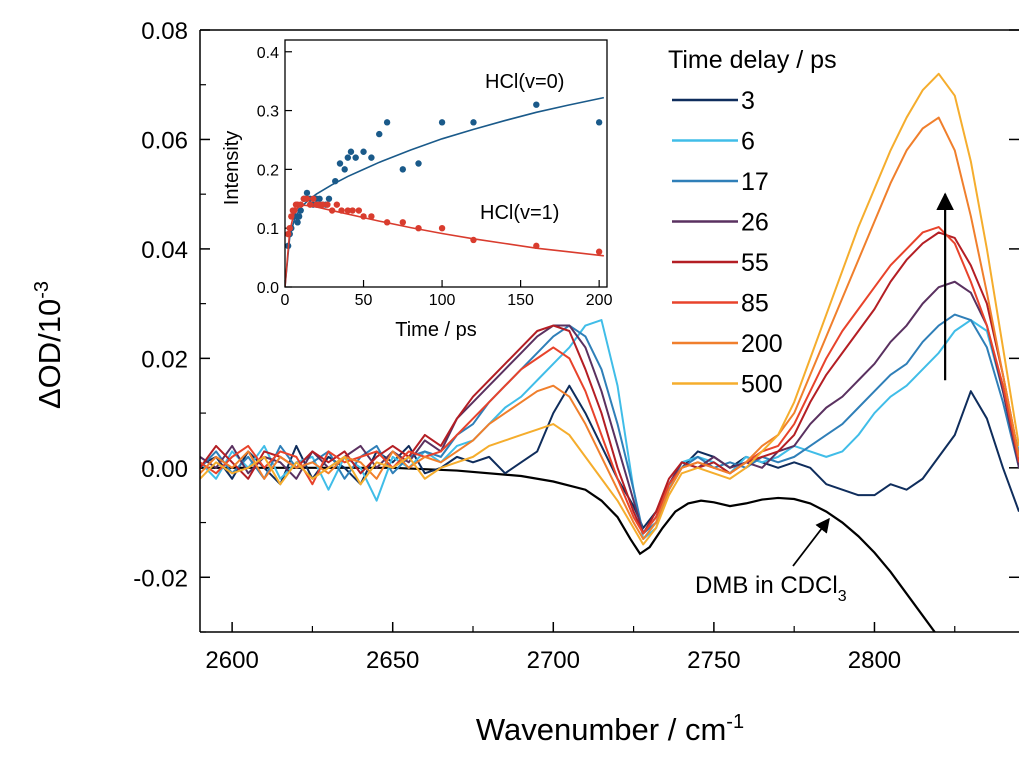  I want to click on legend-title: Time delay / ps, so click(752, 60).